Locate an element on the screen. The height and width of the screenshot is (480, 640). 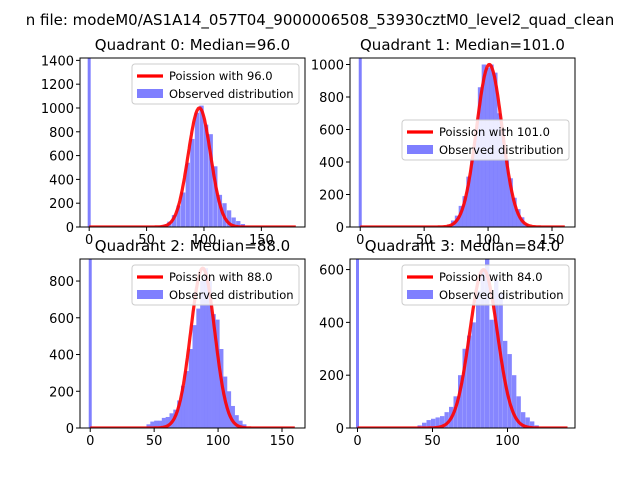
legend: Poission with 101.0 Observed distribution is located at coordinates (485, 140).